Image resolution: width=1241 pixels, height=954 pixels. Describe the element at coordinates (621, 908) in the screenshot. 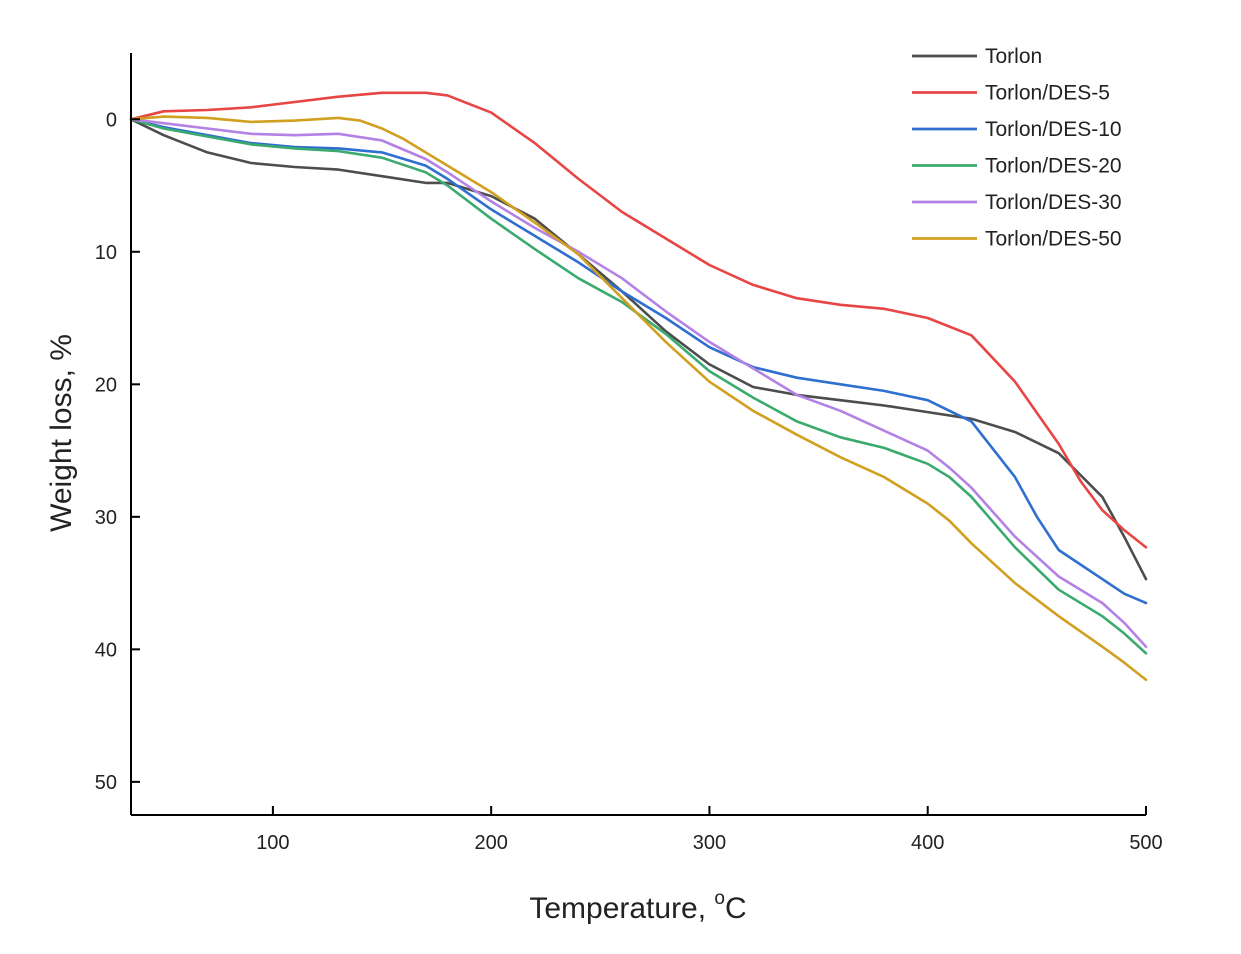

I see `x-axis-title-text: Temperature,` at that location.